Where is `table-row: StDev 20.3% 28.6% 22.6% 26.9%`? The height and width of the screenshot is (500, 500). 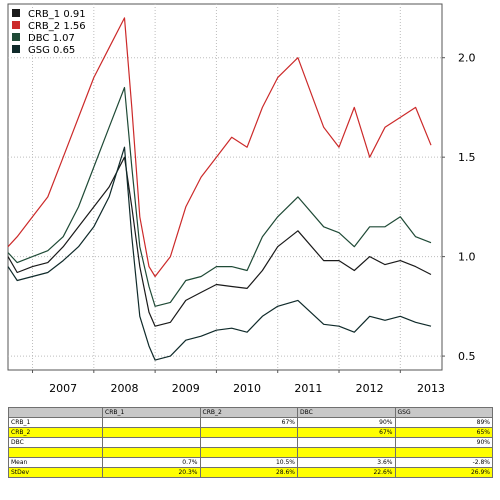 table-row: StDev 20.3% 28.6% 22.6% 26.9% is located at coordinates (250, 472).